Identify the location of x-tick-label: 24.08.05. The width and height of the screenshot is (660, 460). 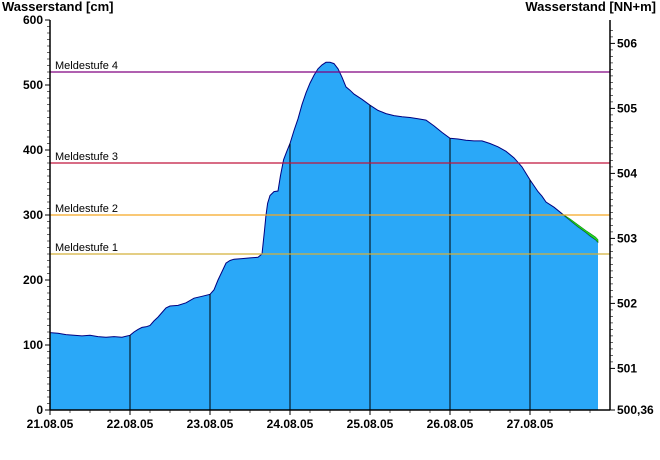
(290, 424).